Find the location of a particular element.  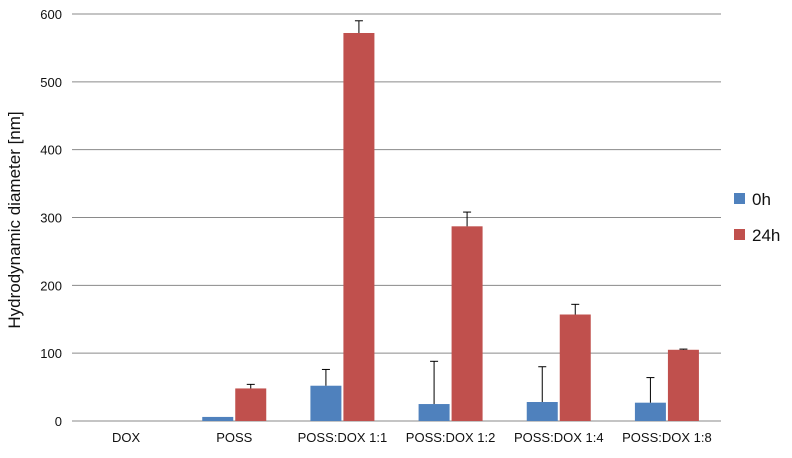

y-tick-label: 500 is located at coordinates (51, 82).